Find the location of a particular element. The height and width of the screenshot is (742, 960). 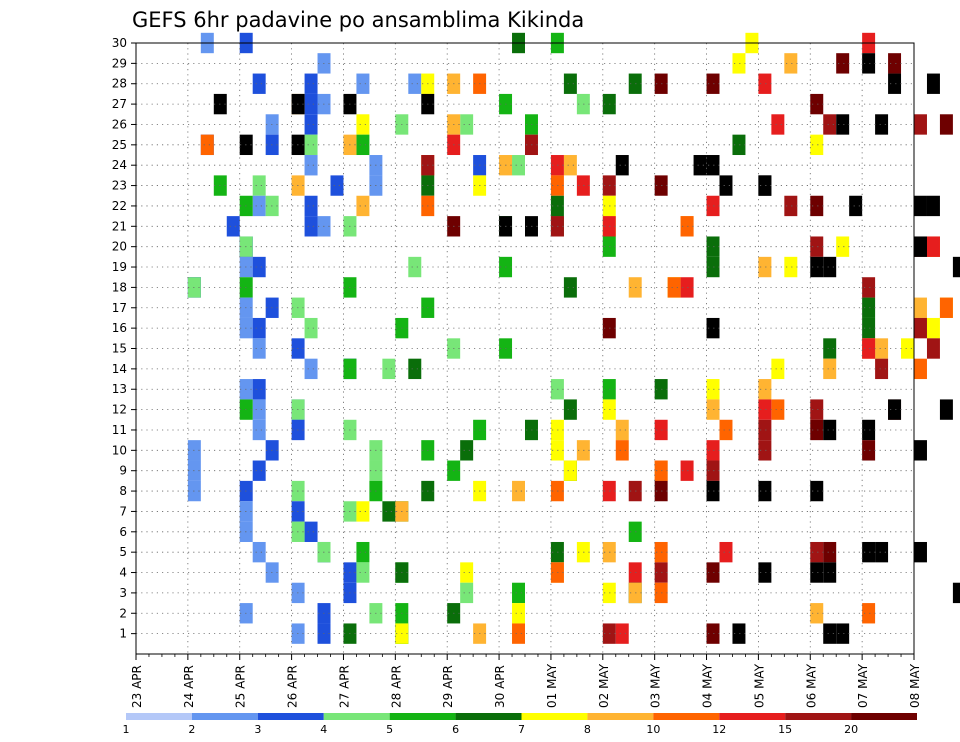

legend-label: 10 is located at coordinates (653, 729).